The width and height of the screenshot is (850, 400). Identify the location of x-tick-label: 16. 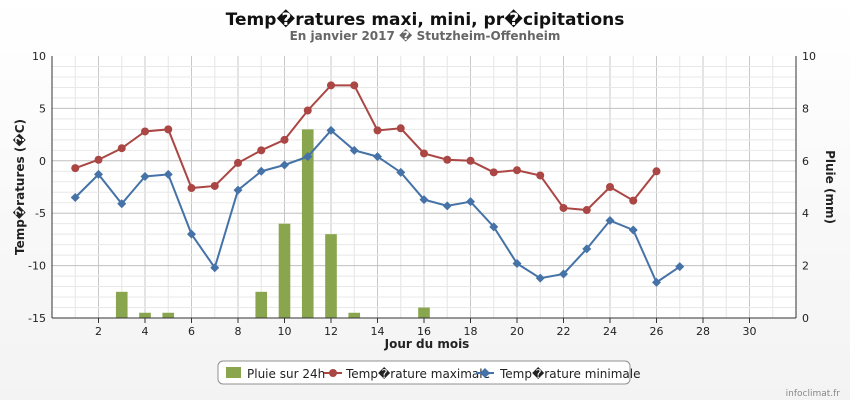
(424, 331).